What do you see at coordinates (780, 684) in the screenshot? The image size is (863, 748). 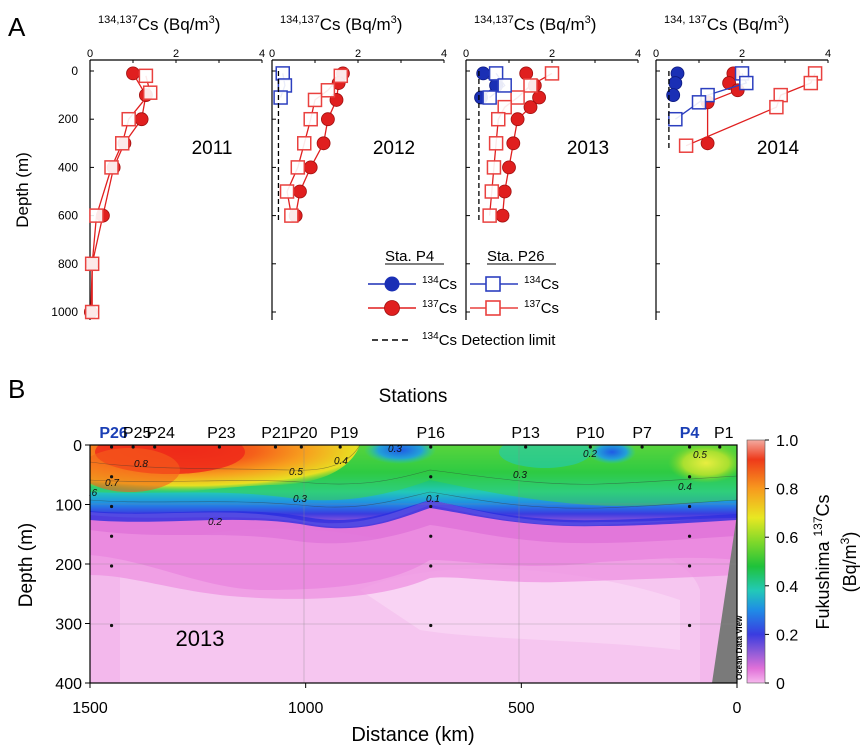 I see `colorbar-tick-label: 0` at bounding box center [780, 684].